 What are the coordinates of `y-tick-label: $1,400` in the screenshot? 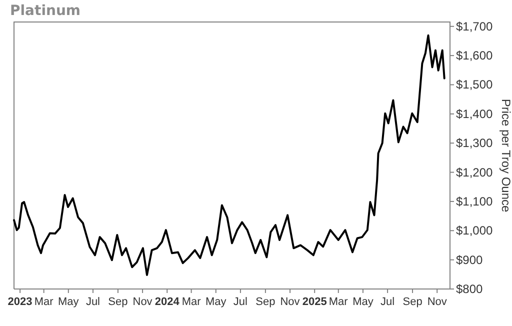 It's located at (475, 113).